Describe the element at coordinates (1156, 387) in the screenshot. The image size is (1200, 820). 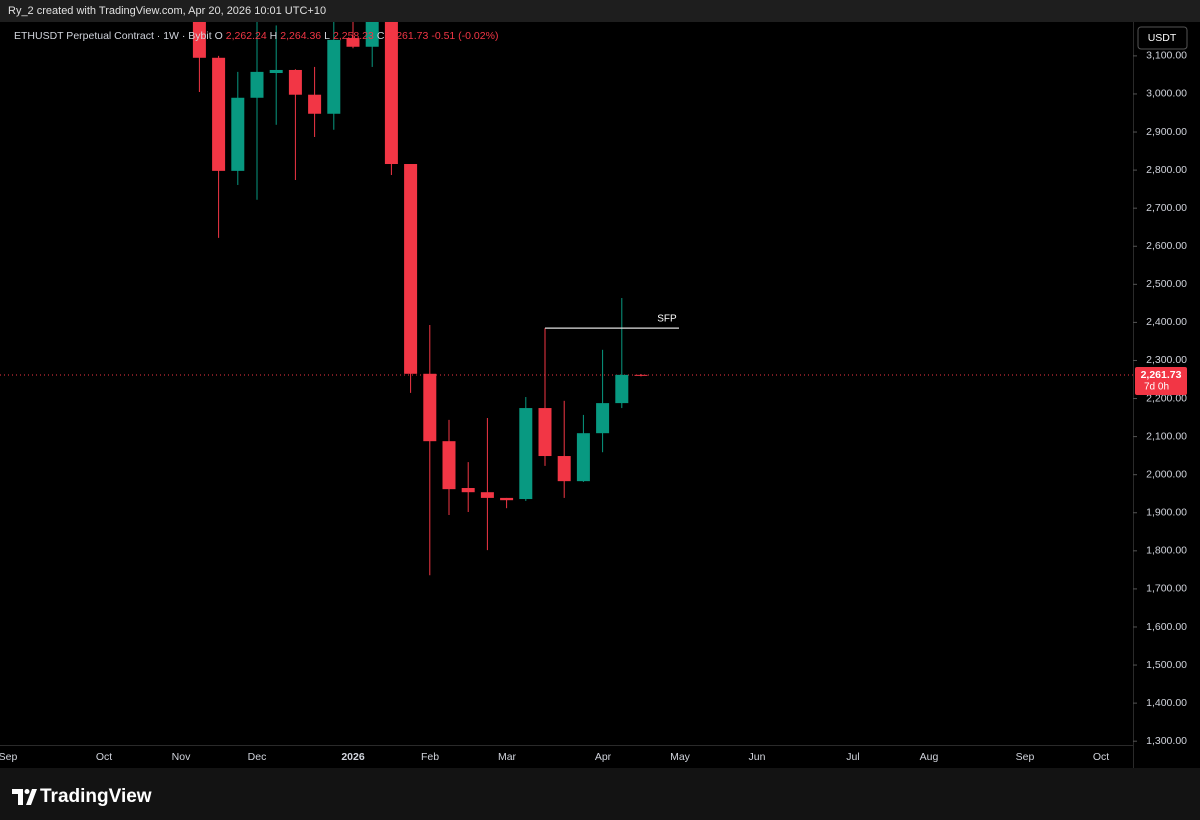
I see `countdown-label: 7d 0h` at that location.